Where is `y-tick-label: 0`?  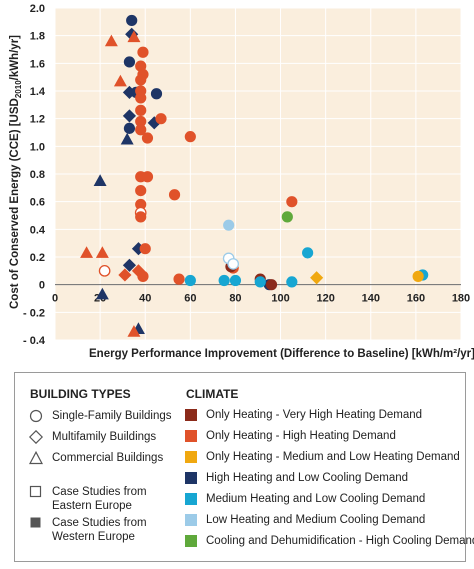
y-tick-label: 0 is located at coordinates (42, 286).